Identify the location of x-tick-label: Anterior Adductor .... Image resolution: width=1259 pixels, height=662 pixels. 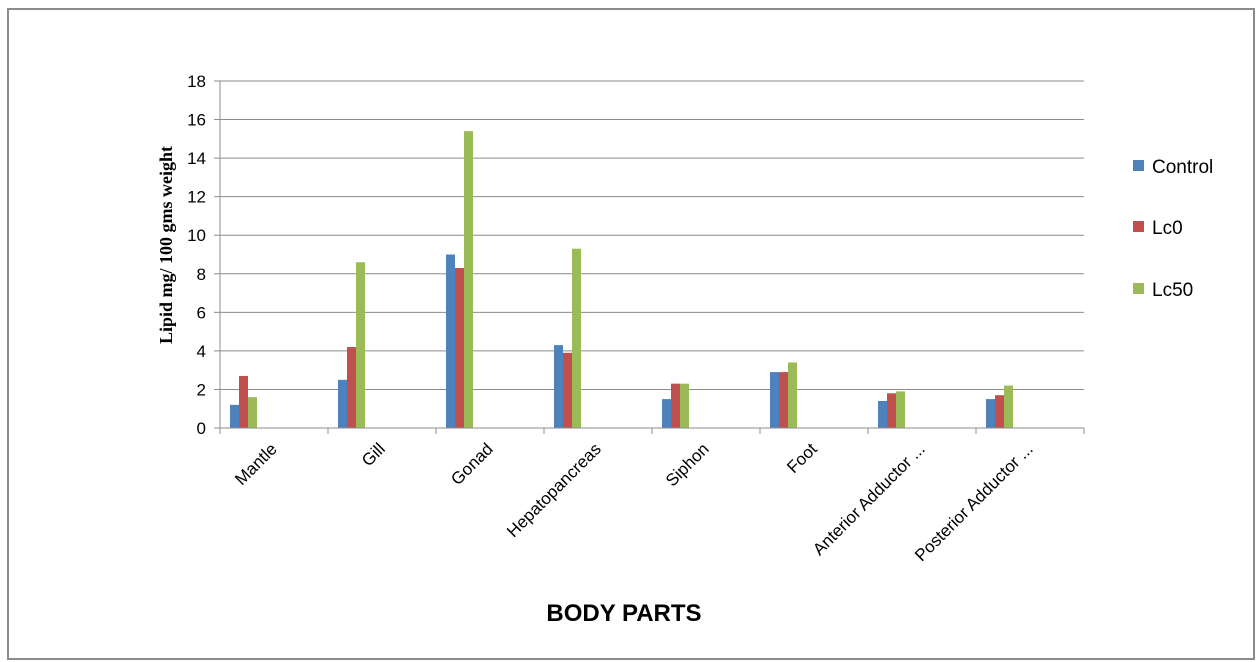
(869, 499).